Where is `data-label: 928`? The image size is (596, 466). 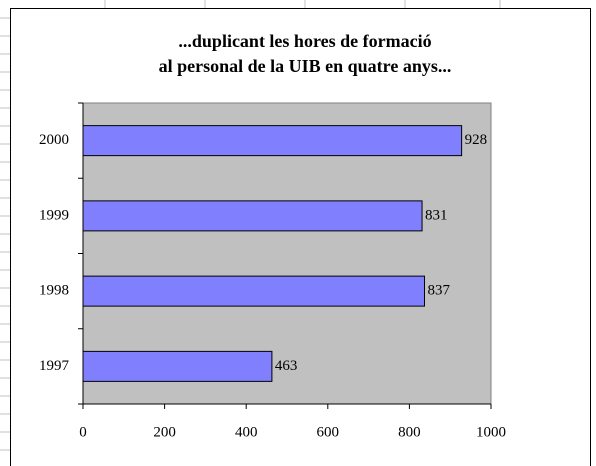
data-label: 928 is located at coordinates (476, 140).